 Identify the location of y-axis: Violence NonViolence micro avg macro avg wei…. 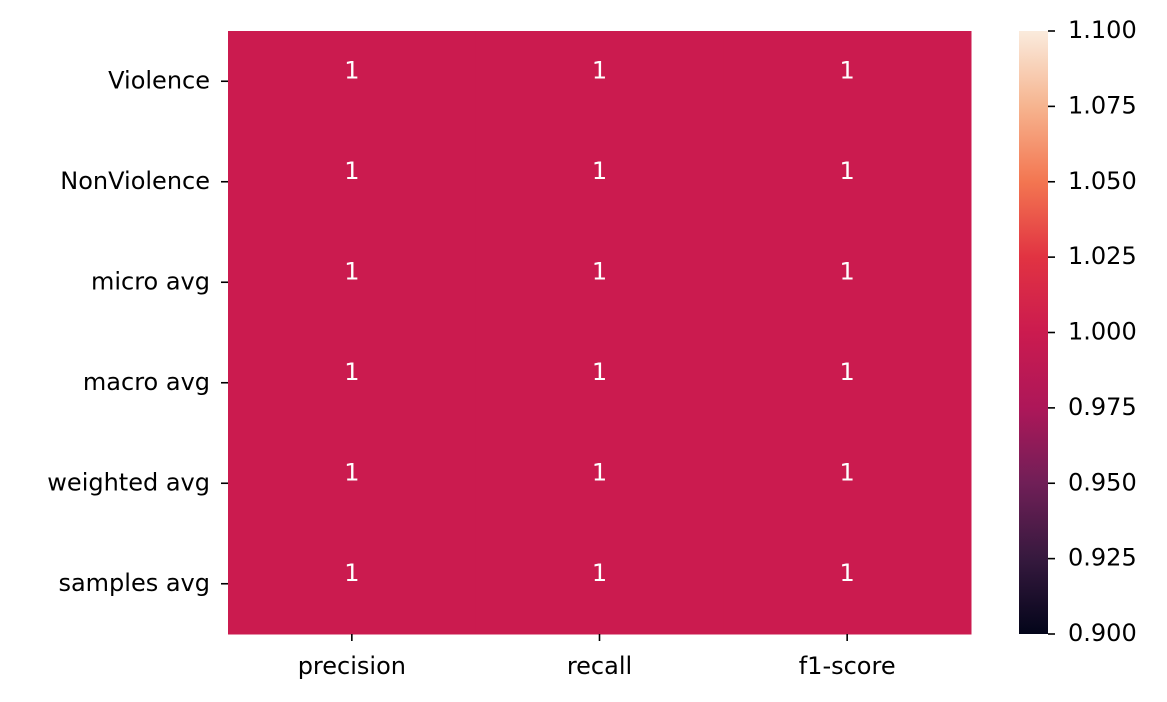
(137, 331).